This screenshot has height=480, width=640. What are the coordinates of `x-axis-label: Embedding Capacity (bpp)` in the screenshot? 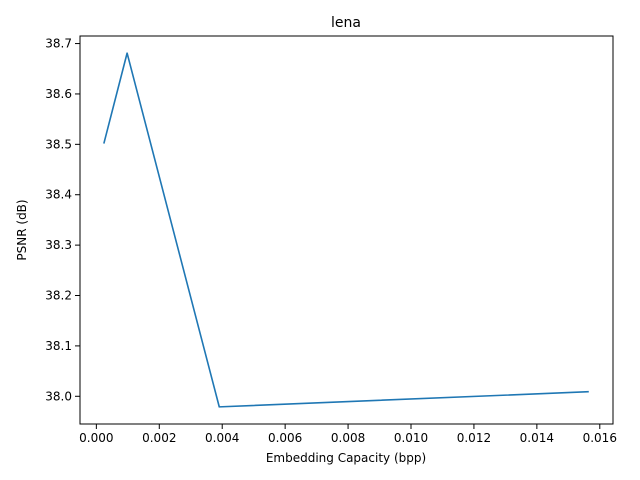 It's located at (346, 458).